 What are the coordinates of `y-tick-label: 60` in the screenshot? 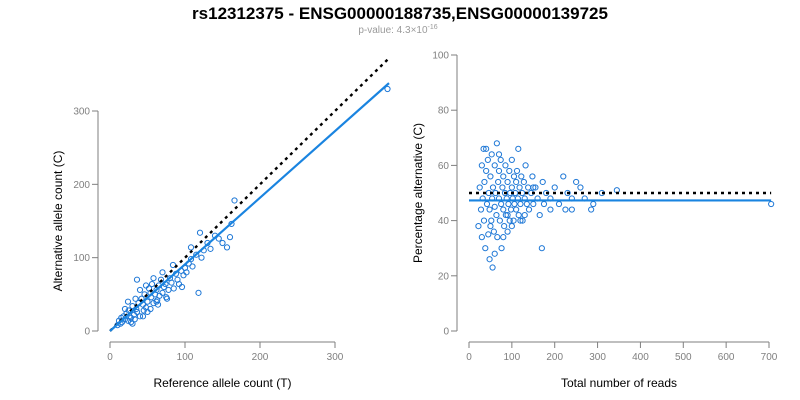 It's located at (444, 166).